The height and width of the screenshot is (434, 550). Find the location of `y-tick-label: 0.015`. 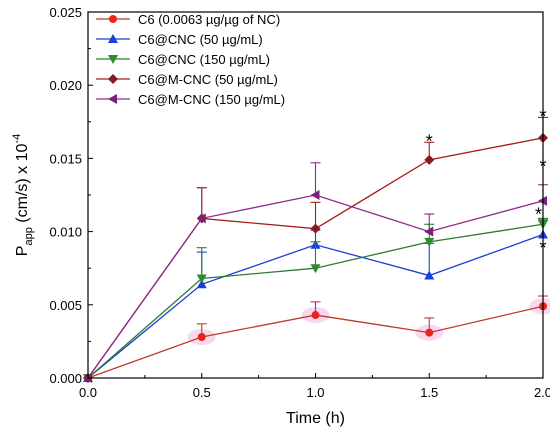

y-tick-label: 0.015 is located at coordinates (65, 158).